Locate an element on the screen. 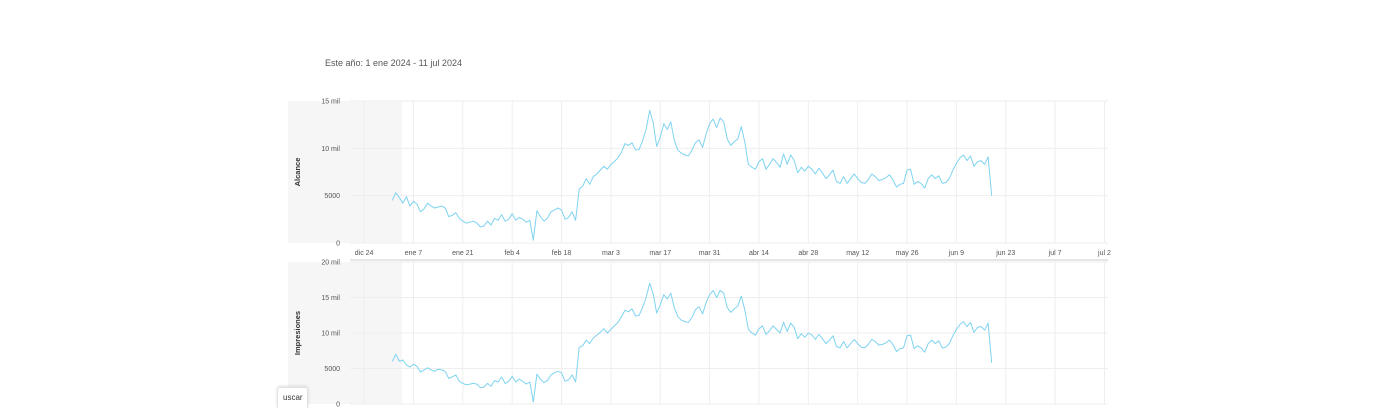  search-tab-label: uscar is located at coordinates (293, 397).